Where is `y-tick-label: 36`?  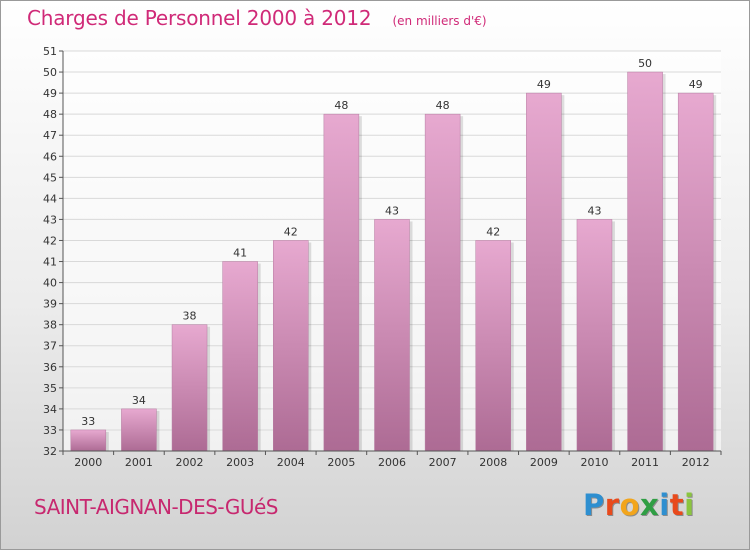
y-tick-label: 36 is located at coordinates (50, 367).